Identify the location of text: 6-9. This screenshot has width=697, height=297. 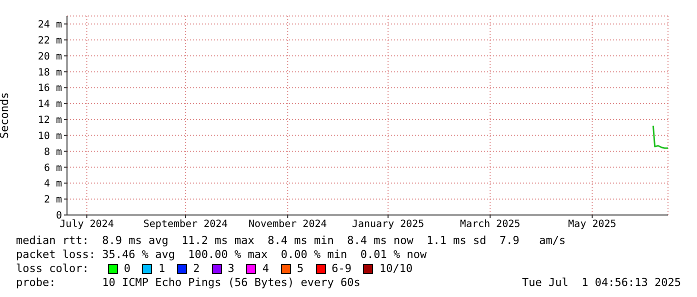
(342, 269).